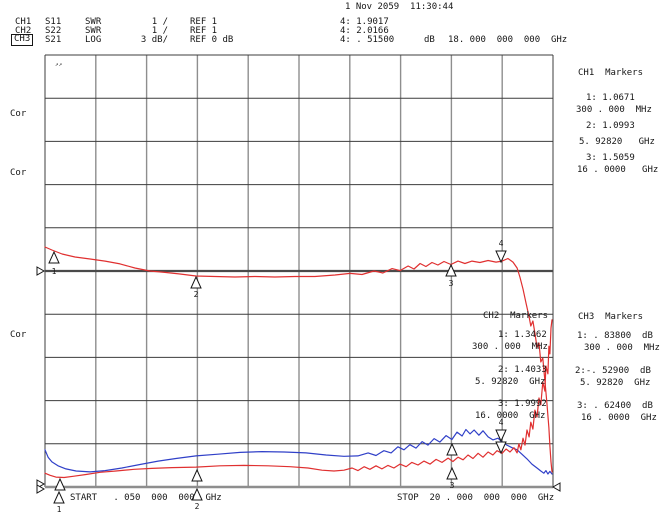 Image resolution: width=668 pixels, height=517 pixels. I want to click on ch3-marker1-freq: 300 . 000 MHz, so click(622, 348).